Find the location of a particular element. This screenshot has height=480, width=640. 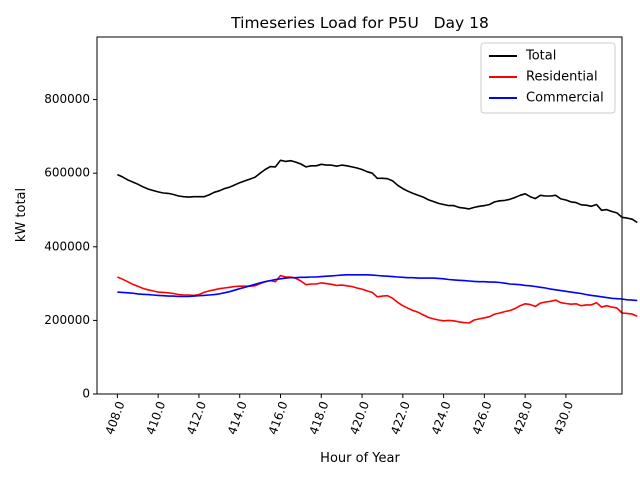

legend: Total Residential Commercial is located at coordinates (548, 78).